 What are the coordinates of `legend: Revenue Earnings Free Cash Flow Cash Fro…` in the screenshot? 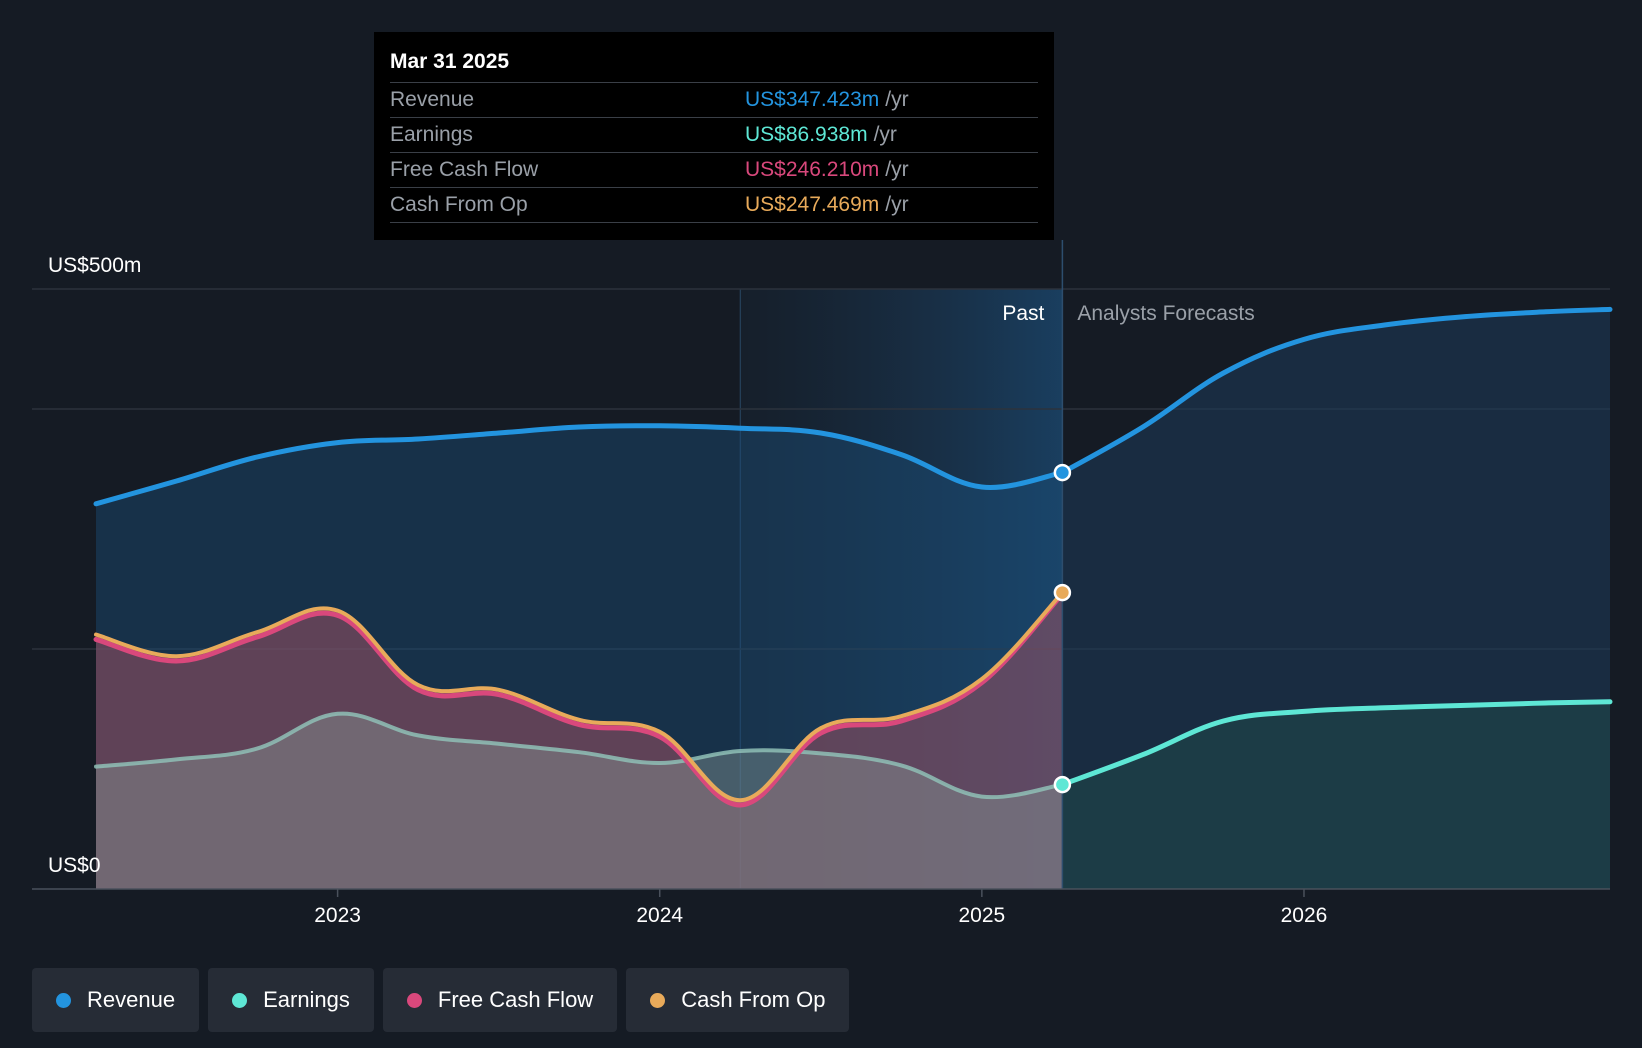 It's located at (441, 1000).